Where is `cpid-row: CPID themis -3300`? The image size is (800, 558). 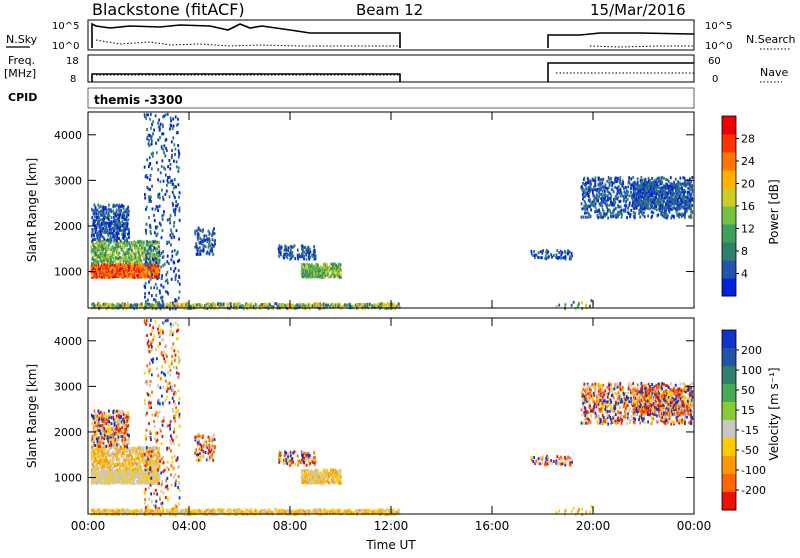
cpid-row: CPID themis -3300 is located at coordinates (351, 98).